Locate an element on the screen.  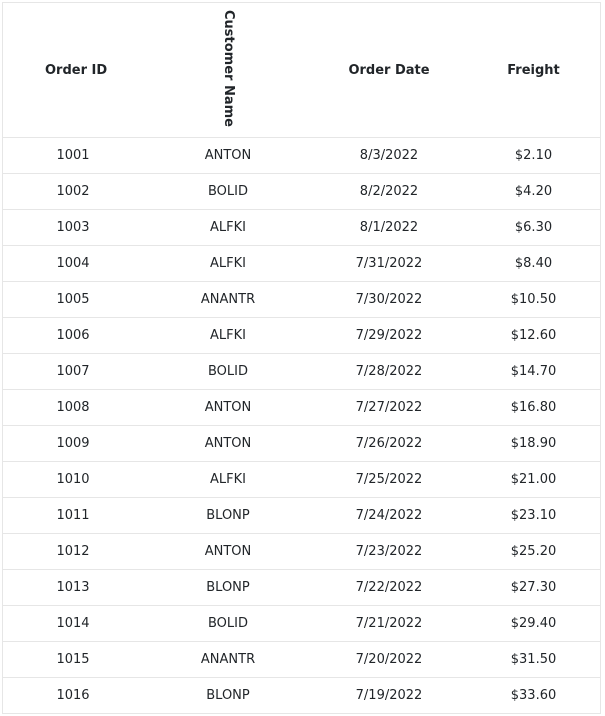
table-row: 1009 ANTON 7/26/2022 $18.90 is located at coordinates (301, 443).